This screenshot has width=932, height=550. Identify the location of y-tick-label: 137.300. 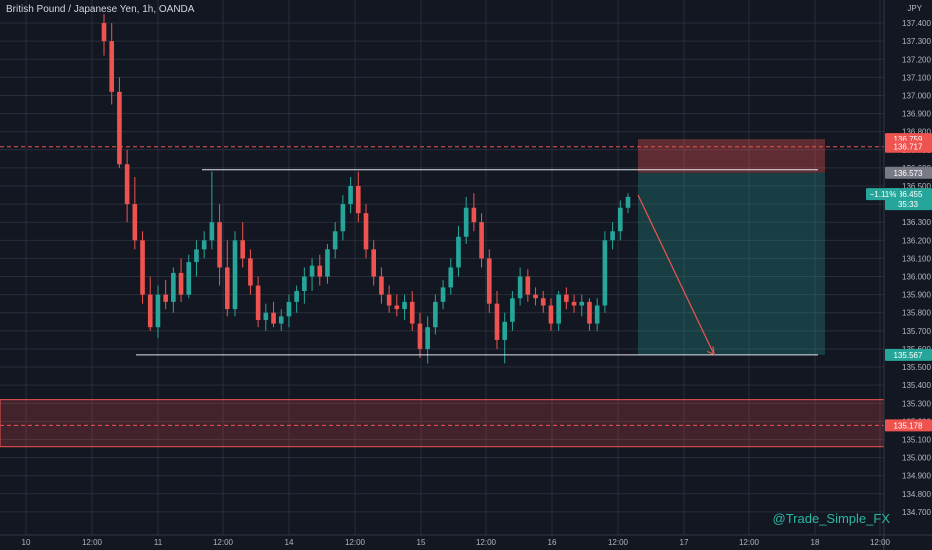
(916, 41).